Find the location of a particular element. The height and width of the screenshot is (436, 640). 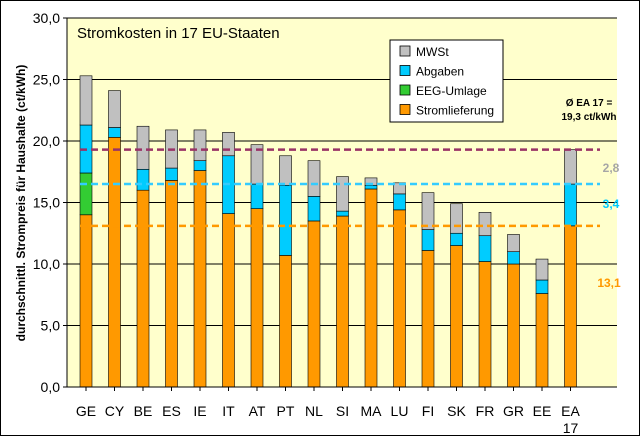

x-axis-ticks: GE CY BE ES IE IT AT PT NL SI MA LU FI SK FR GR EE EA 17 is located at coordinates (328, 411).